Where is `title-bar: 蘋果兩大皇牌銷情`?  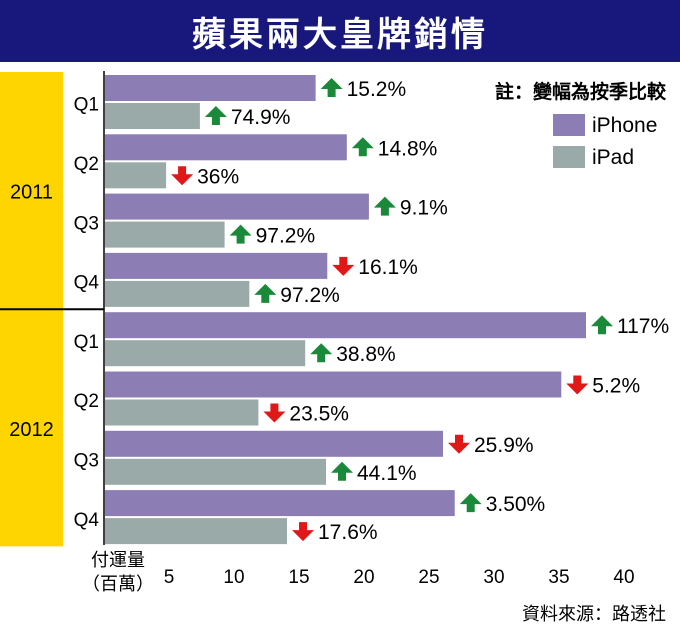
title-bar: 蘋果兩大皇牌銷情 is located at coordinates (340, 31).